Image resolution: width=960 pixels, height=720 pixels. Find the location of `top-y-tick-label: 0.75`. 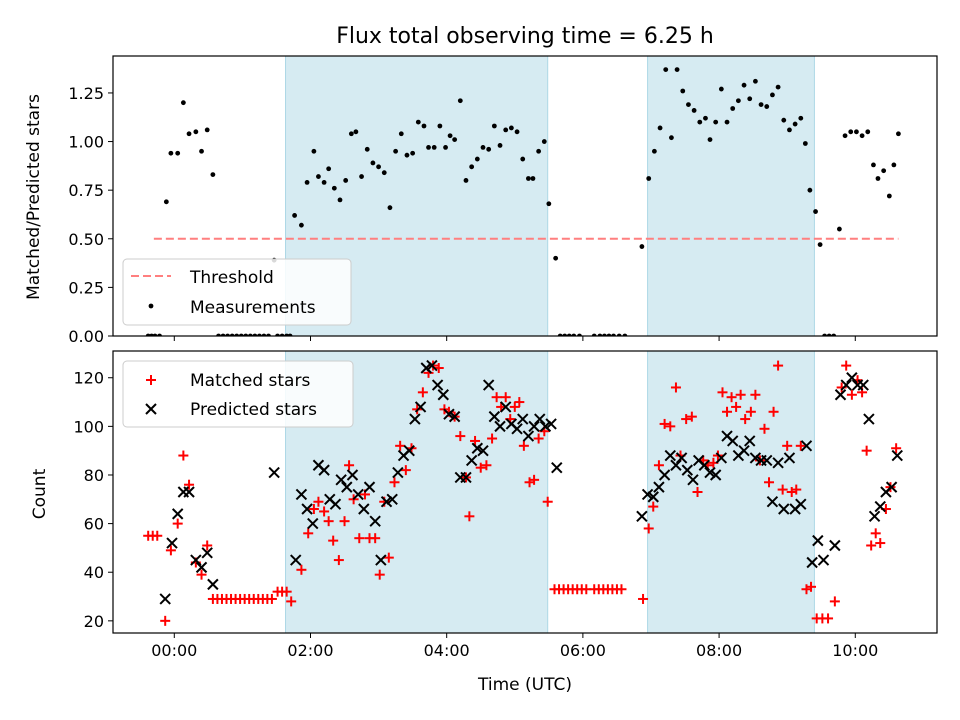

top-y-tick-label: 0.75 is located at coordinates (86, 190).